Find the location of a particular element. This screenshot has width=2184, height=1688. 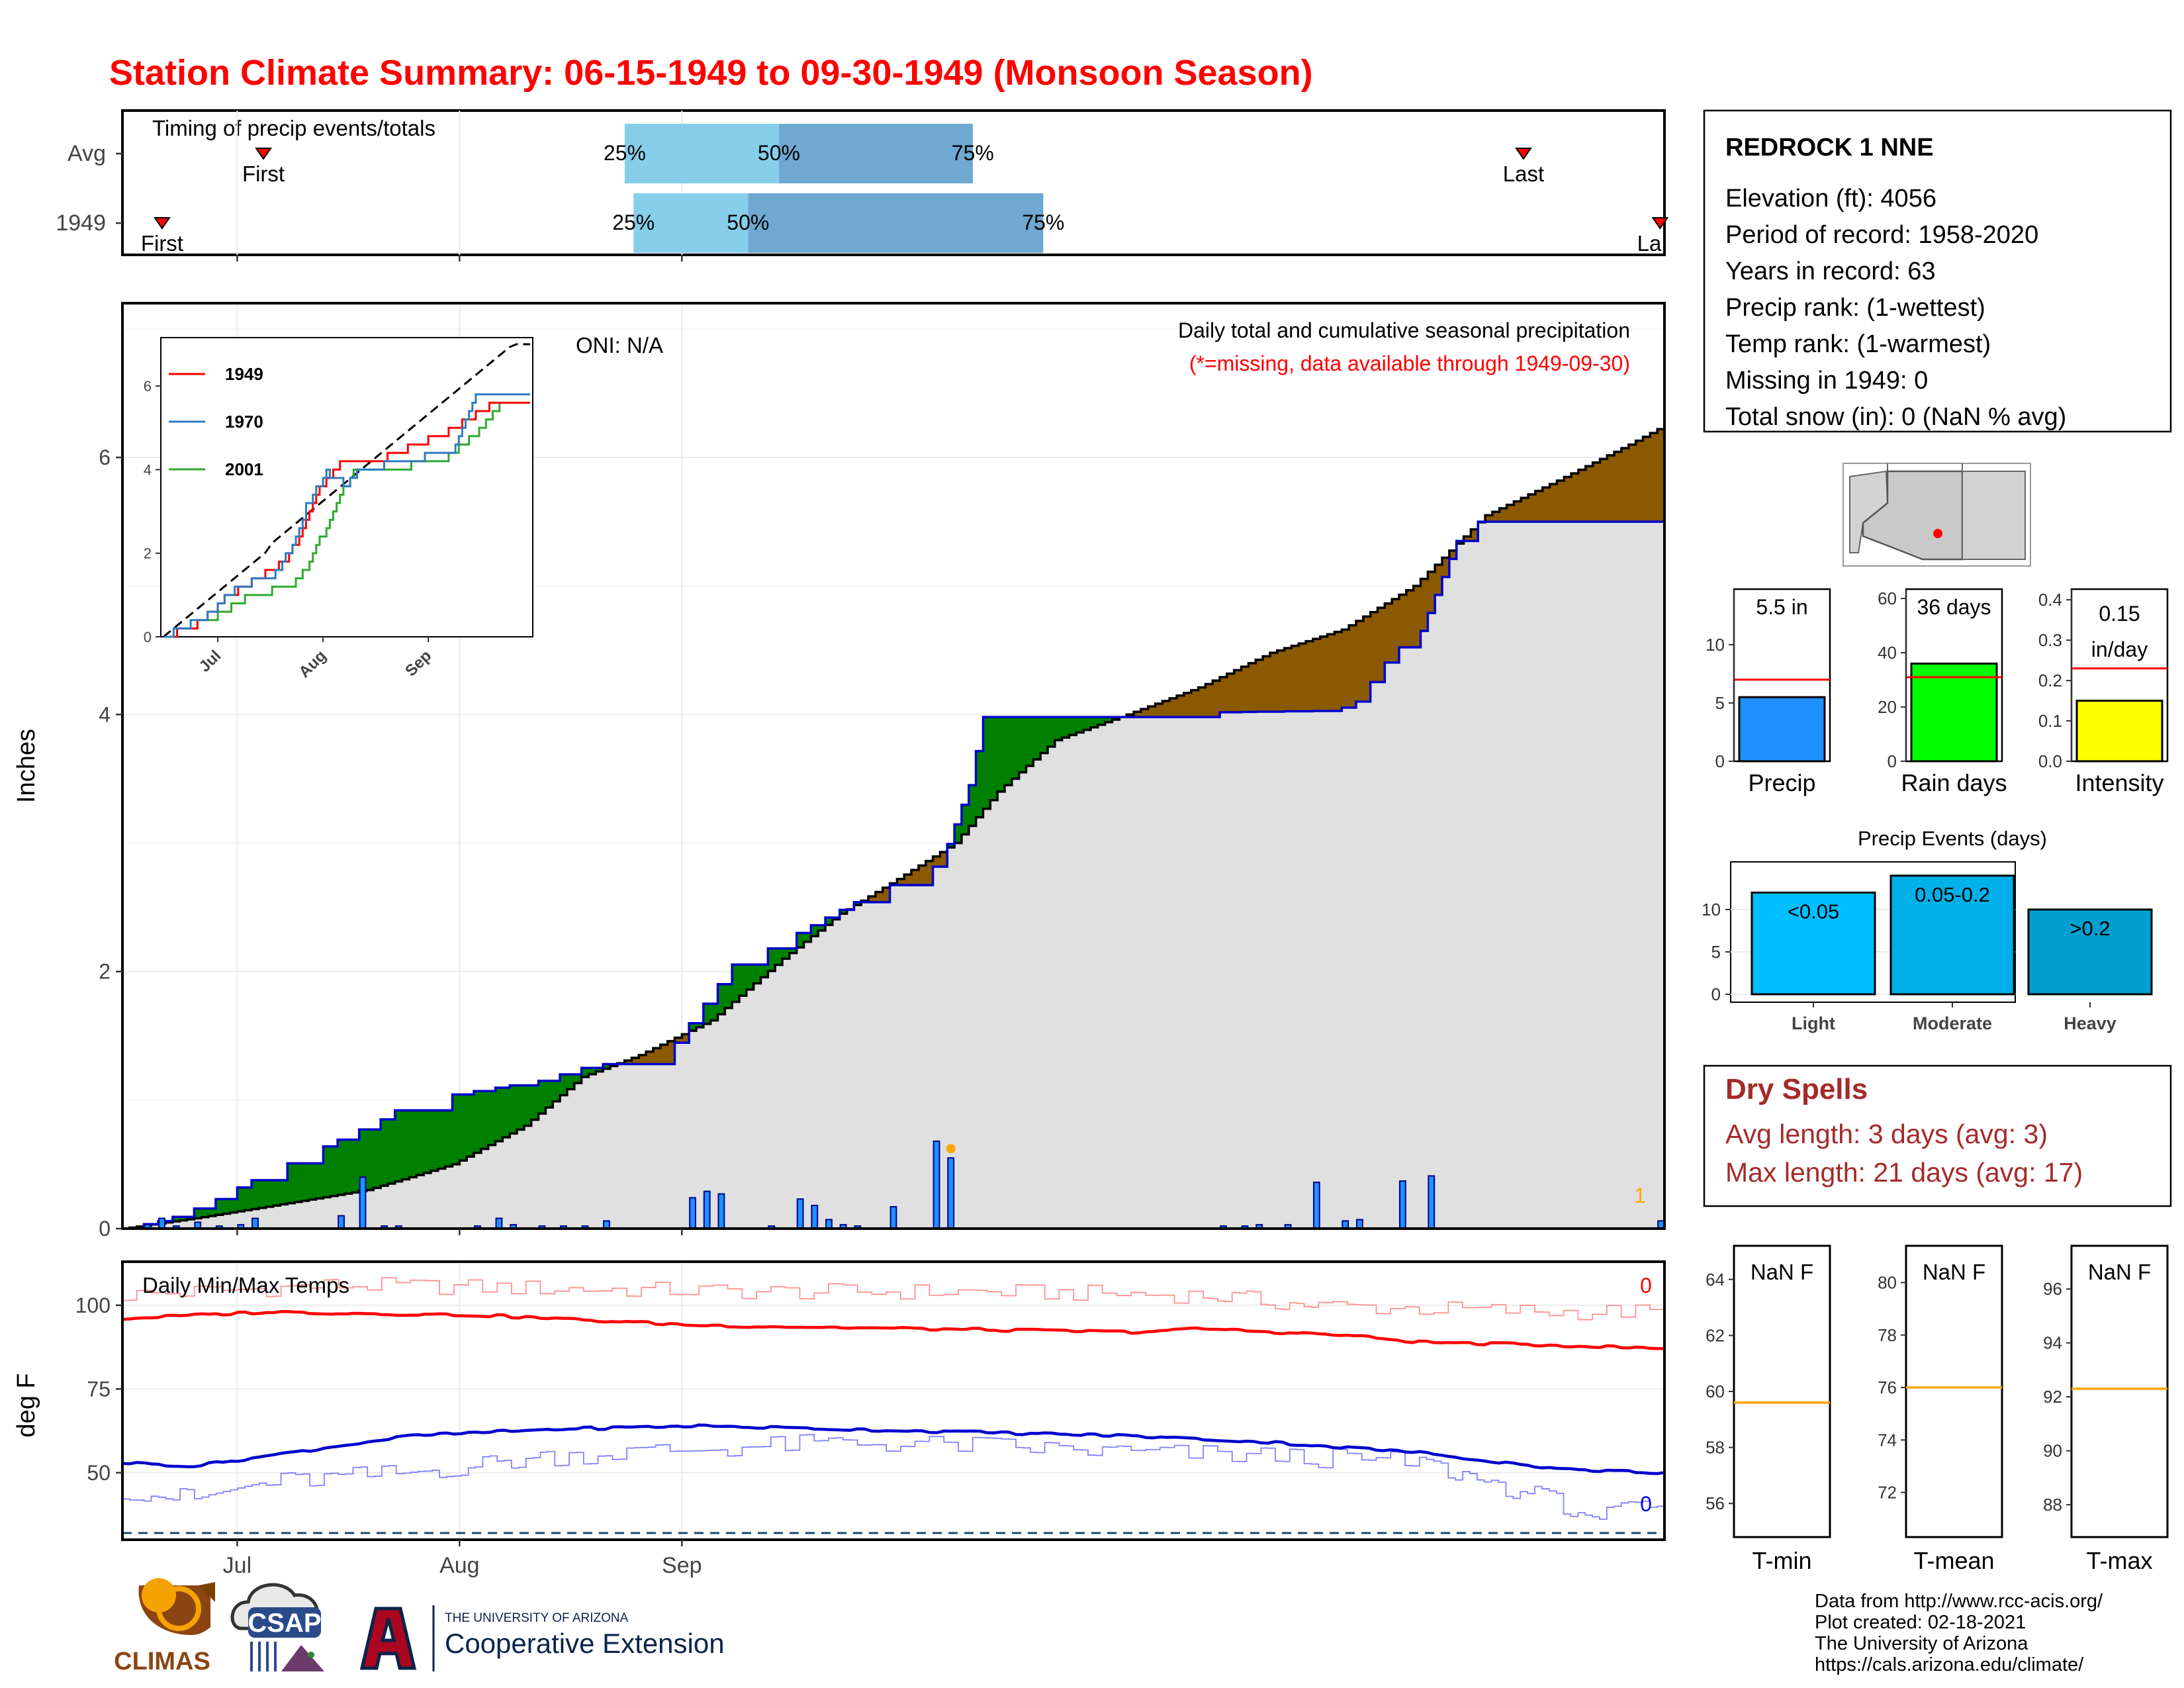

credit-university: The University of Arizona is located at coordinates (1922, 1643).